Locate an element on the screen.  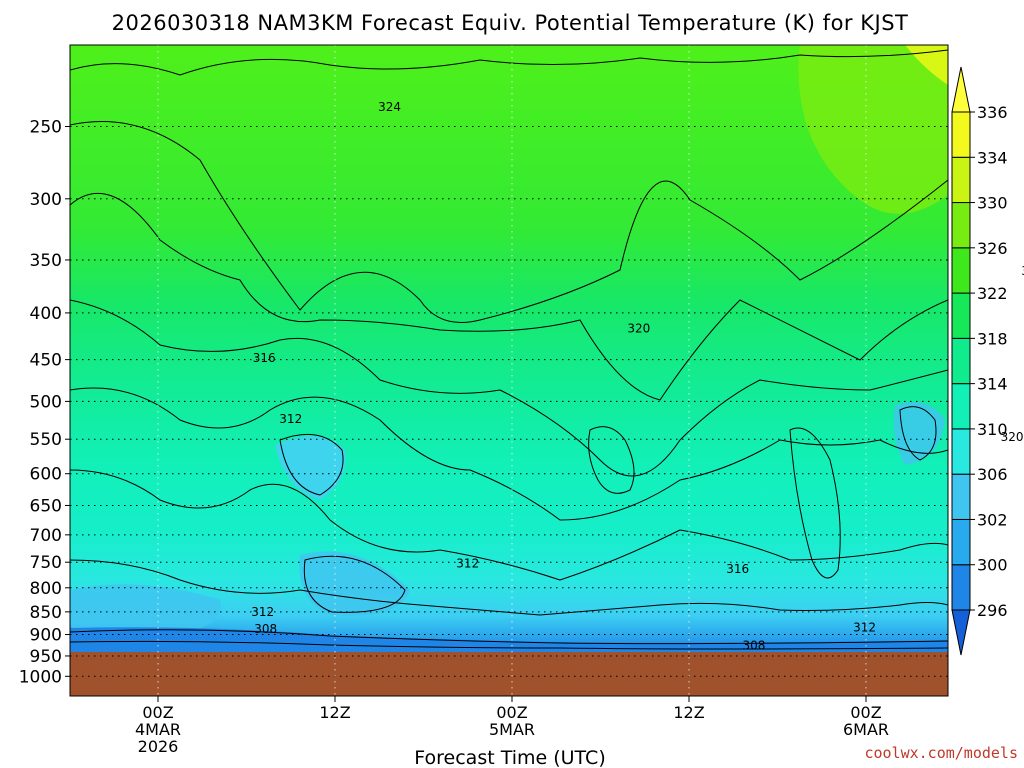
x-tick-day-label: 4MAR is located at coordinates (158, 729).